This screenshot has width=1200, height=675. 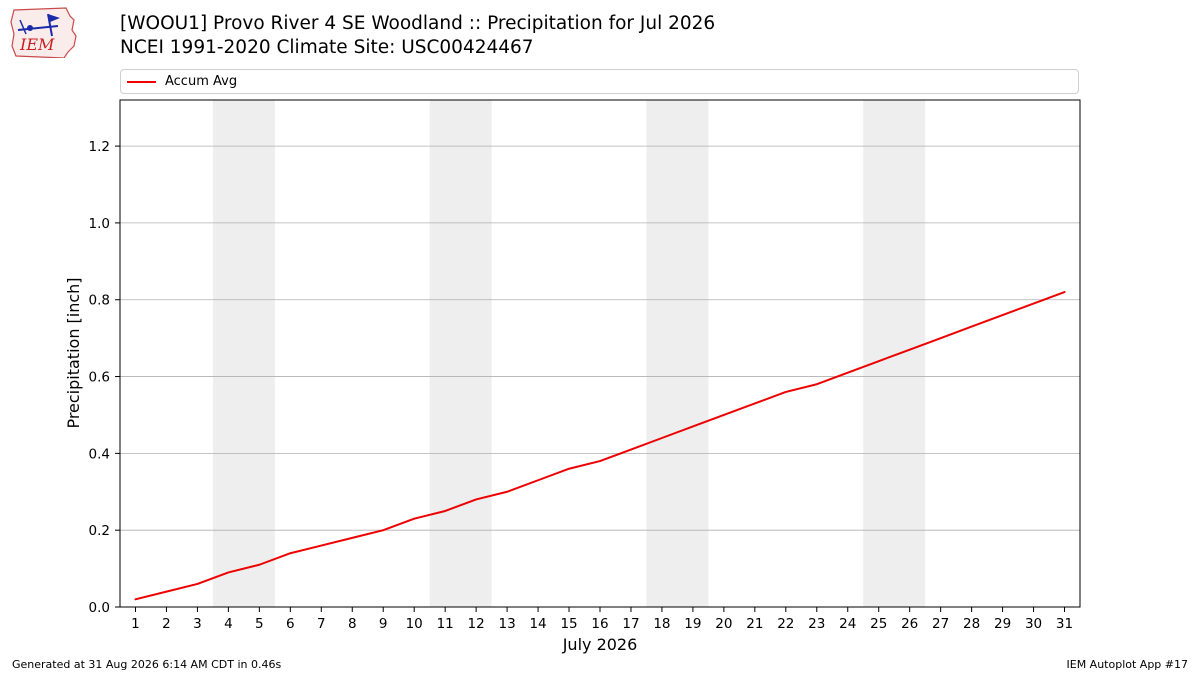 I want to click on x-tick-label: 16, so click(x=599, y=624).